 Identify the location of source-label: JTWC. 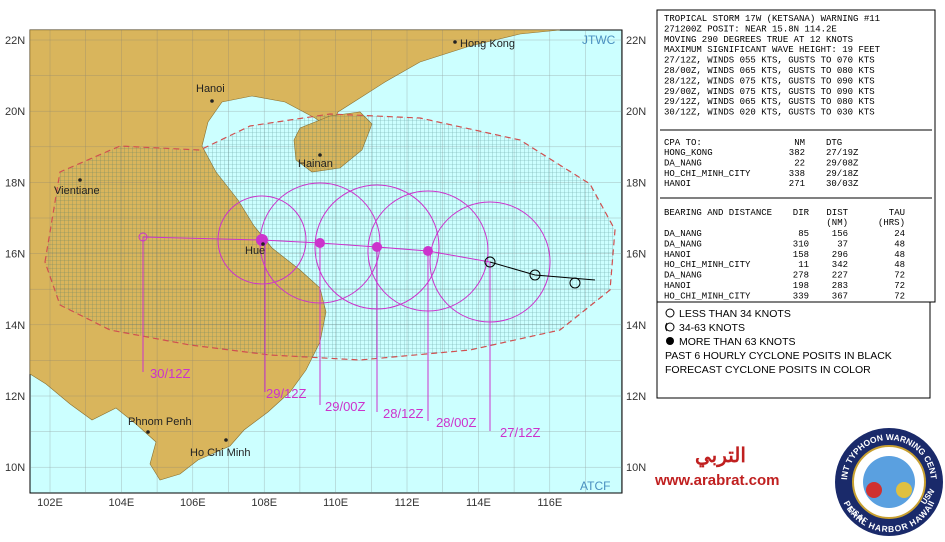
(599, 40).